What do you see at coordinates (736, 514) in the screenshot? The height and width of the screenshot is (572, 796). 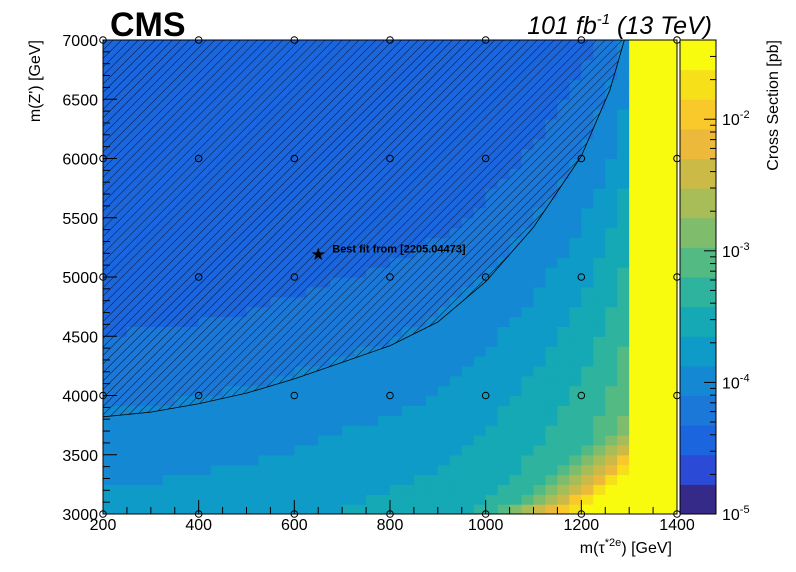 I see `z-tick-label: 10-5` at bounding box center [736, 514].